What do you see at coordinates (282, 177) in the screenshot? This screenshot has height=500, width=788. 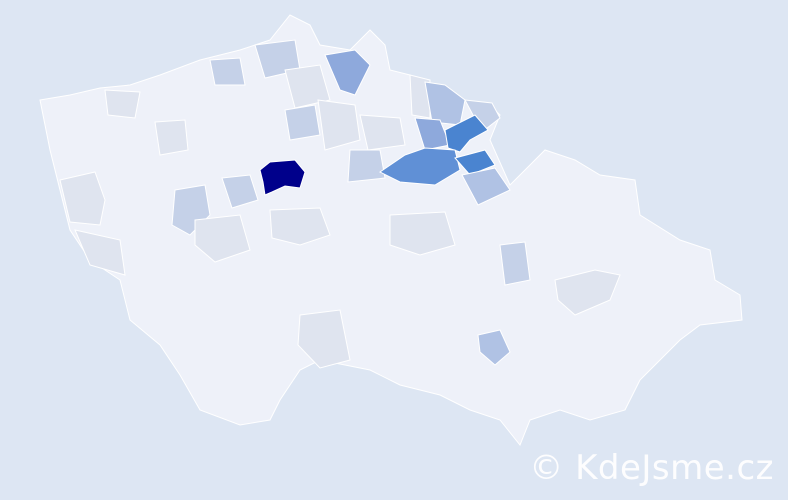 I see `district-highest` at bounding box center [282, 177].